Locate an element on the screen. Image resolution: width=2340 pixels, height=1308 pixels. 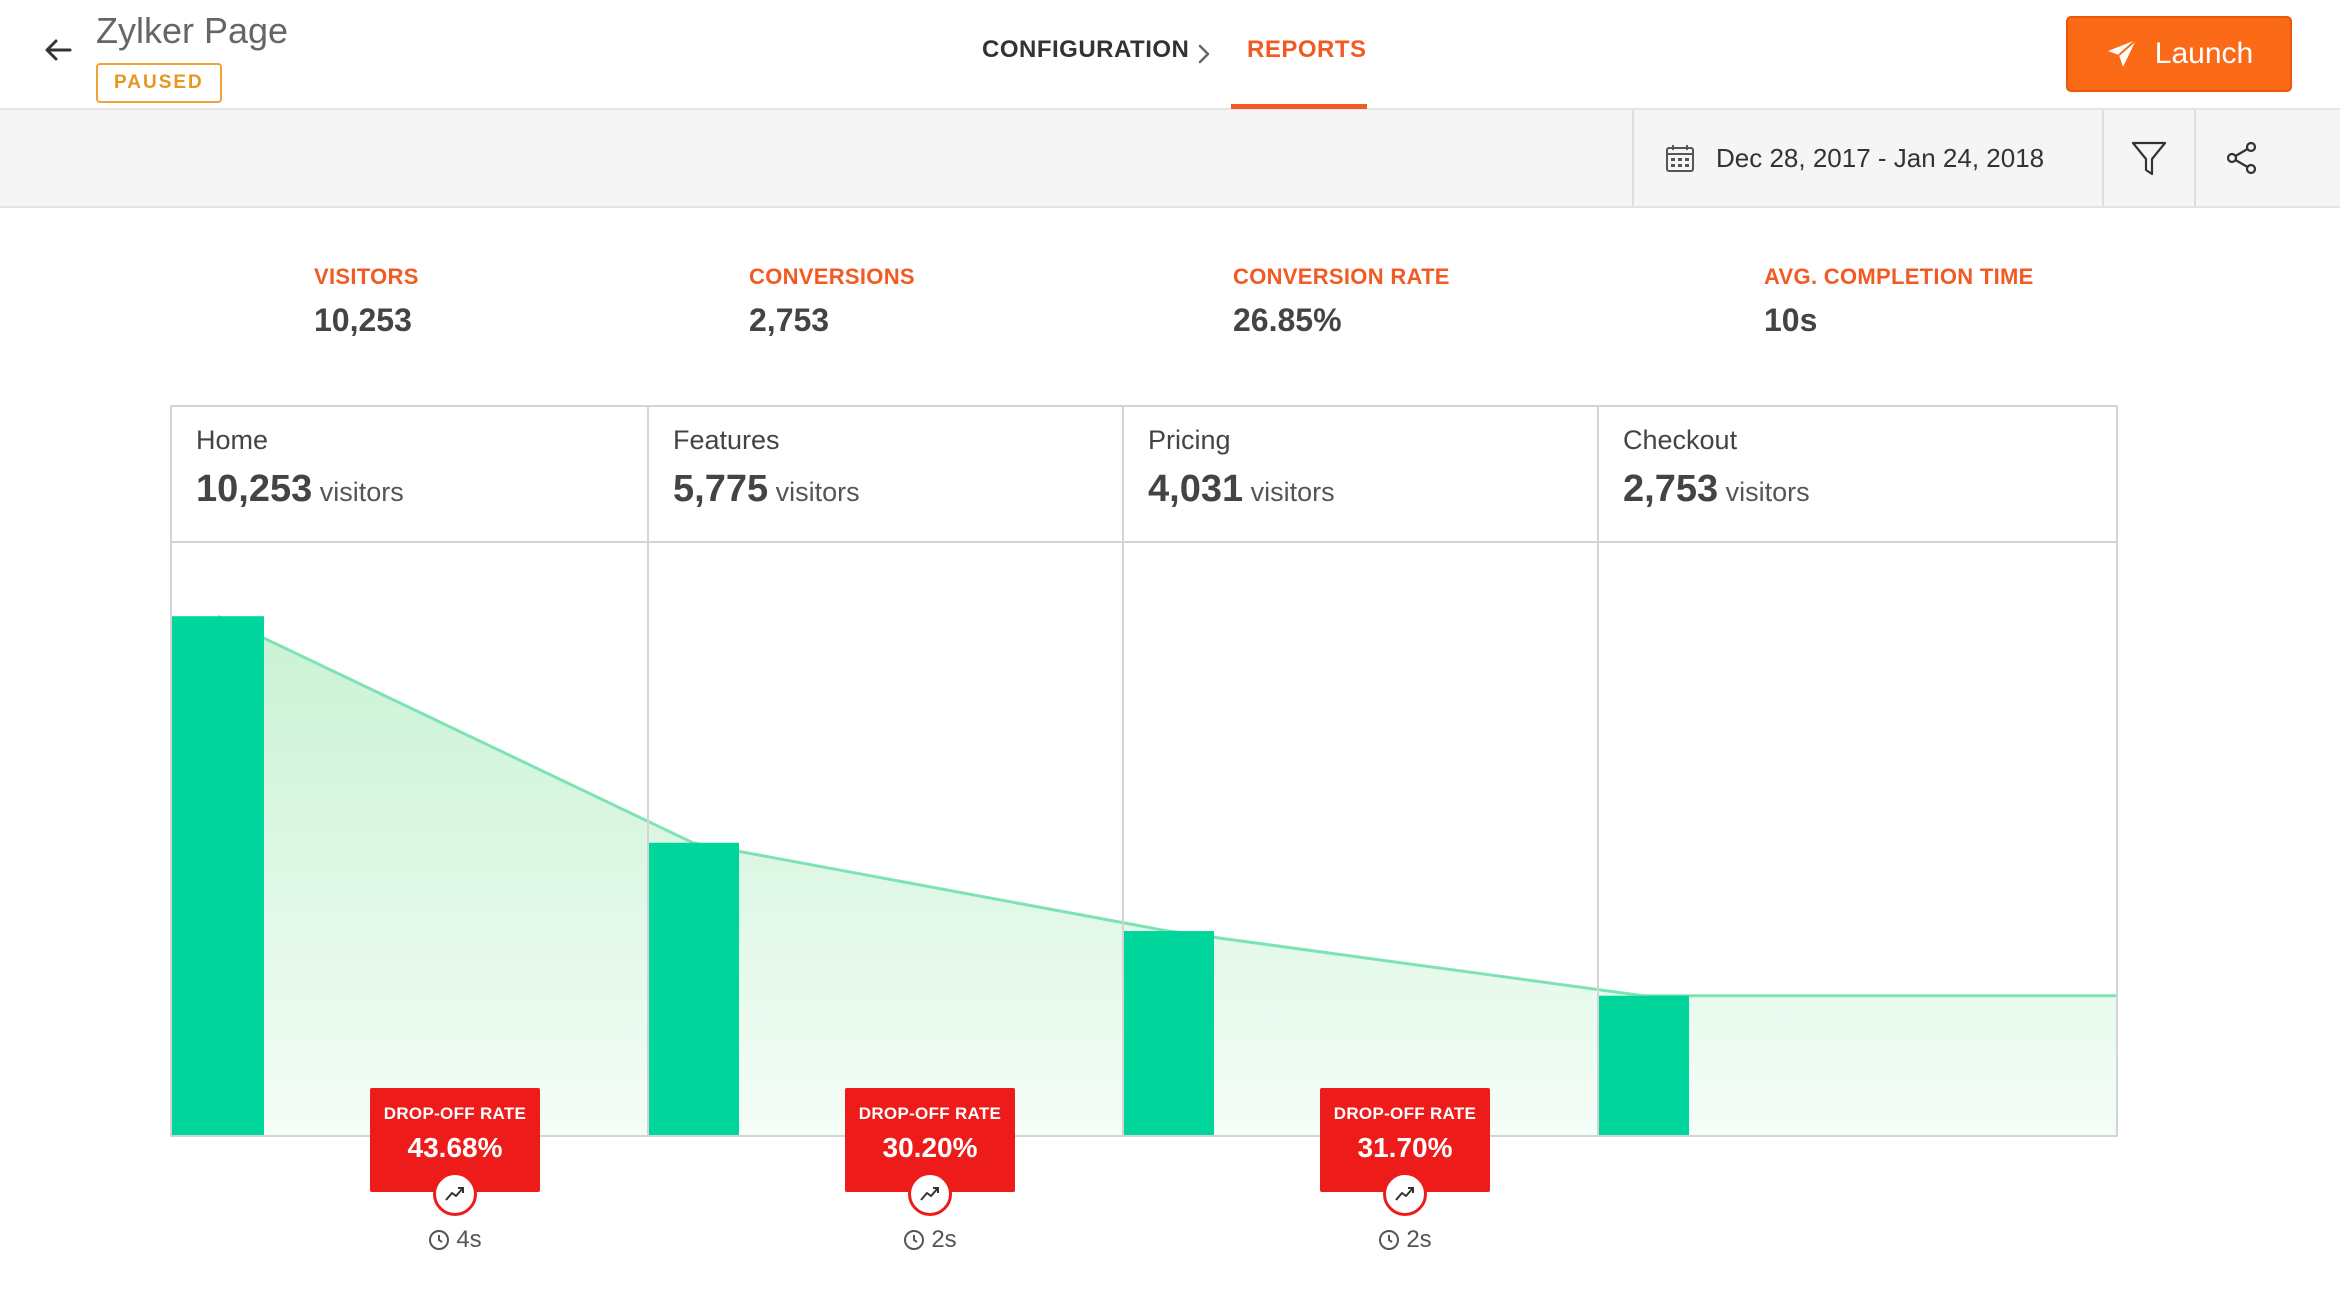
report-toolbar: Dec 28, 2017 - Jan 24, 2018 is located at coordinates (1170, 159).